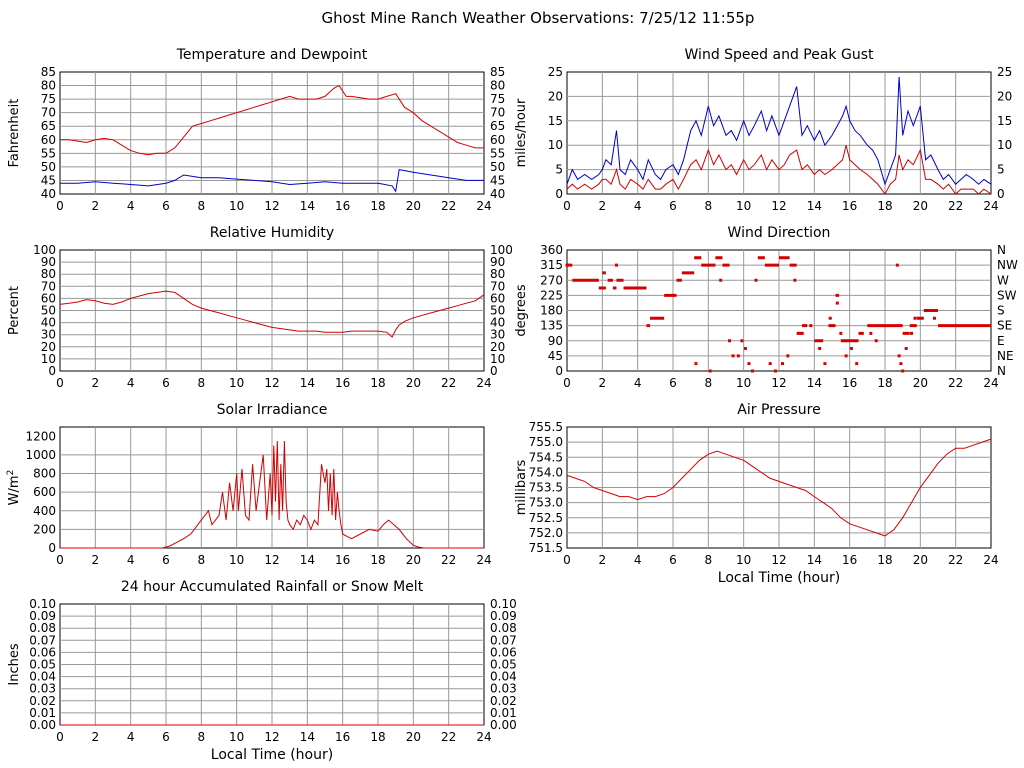 This screenshot has height=768, width=1024. Describe the element at coordinates (546, 518) in the screenshot. I see `y-tick-label: 752.5` at that location.